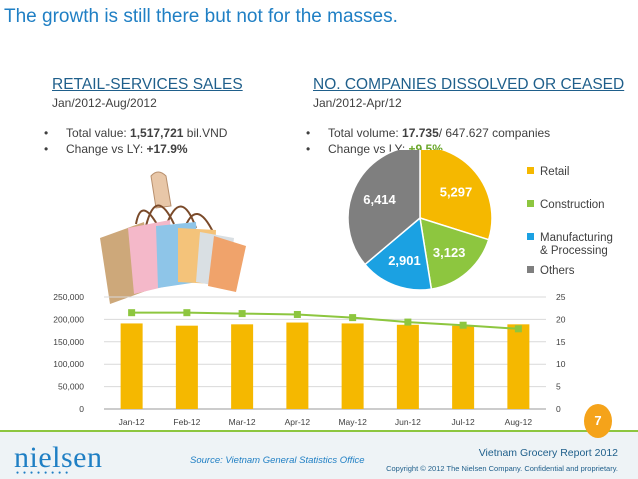 This screenshot has width=638, height=479. I want to click on y-right-tick-2: 15, so click(561, 342).